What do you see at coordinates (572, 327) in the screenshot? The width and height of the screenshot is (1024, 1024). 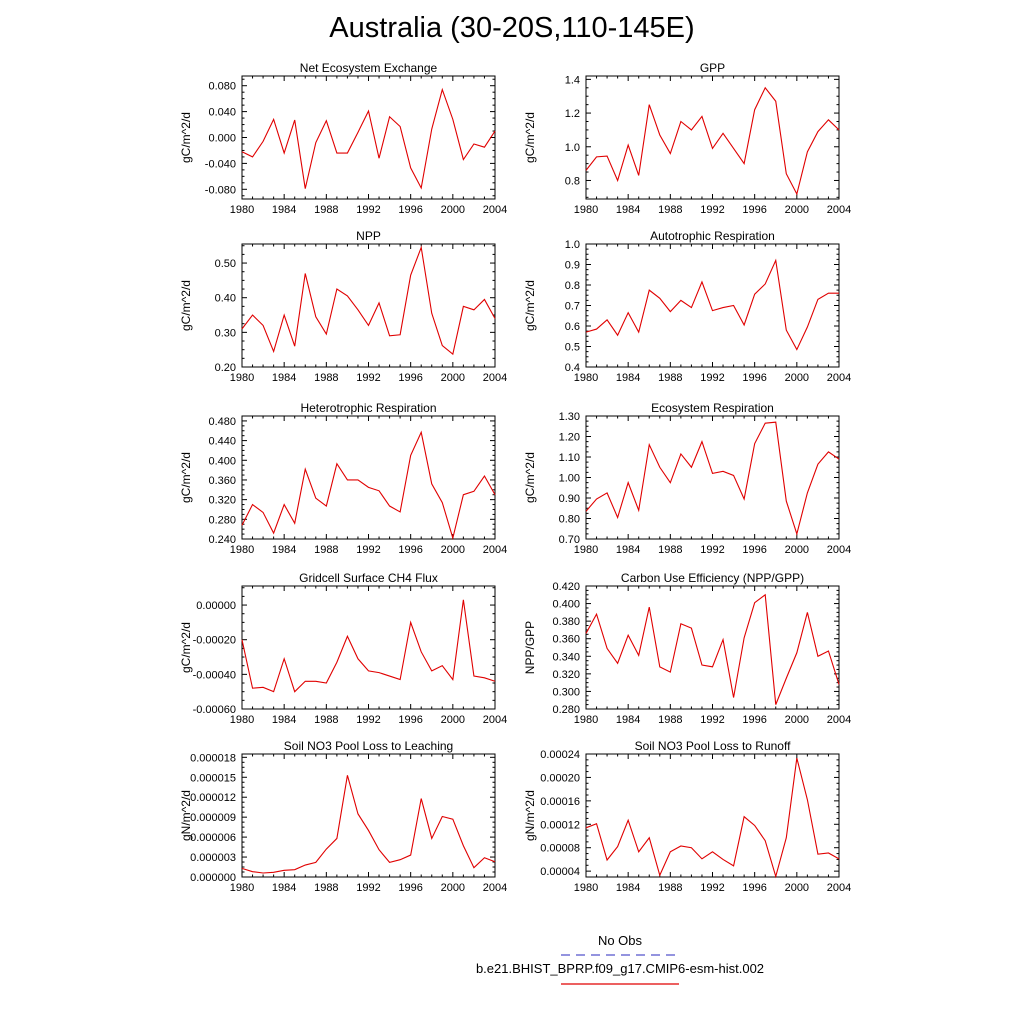 I see `y-tick-label: 0.6` at bounding box center [572, 327].